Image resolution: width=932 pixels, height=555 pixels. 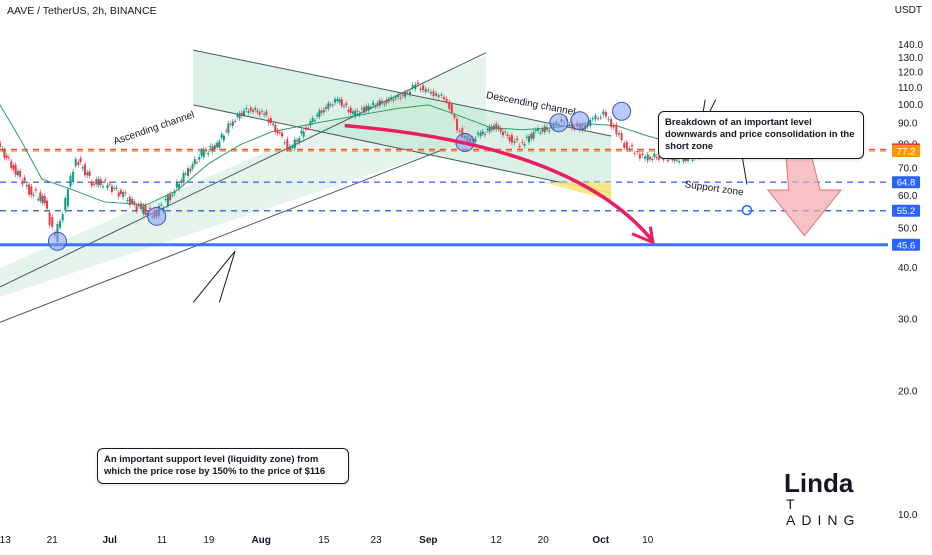 What do you see at coordinates (823, 512) in the screenshot?
I see `logo-line2: T ADING` at bounding box center [823, 512].